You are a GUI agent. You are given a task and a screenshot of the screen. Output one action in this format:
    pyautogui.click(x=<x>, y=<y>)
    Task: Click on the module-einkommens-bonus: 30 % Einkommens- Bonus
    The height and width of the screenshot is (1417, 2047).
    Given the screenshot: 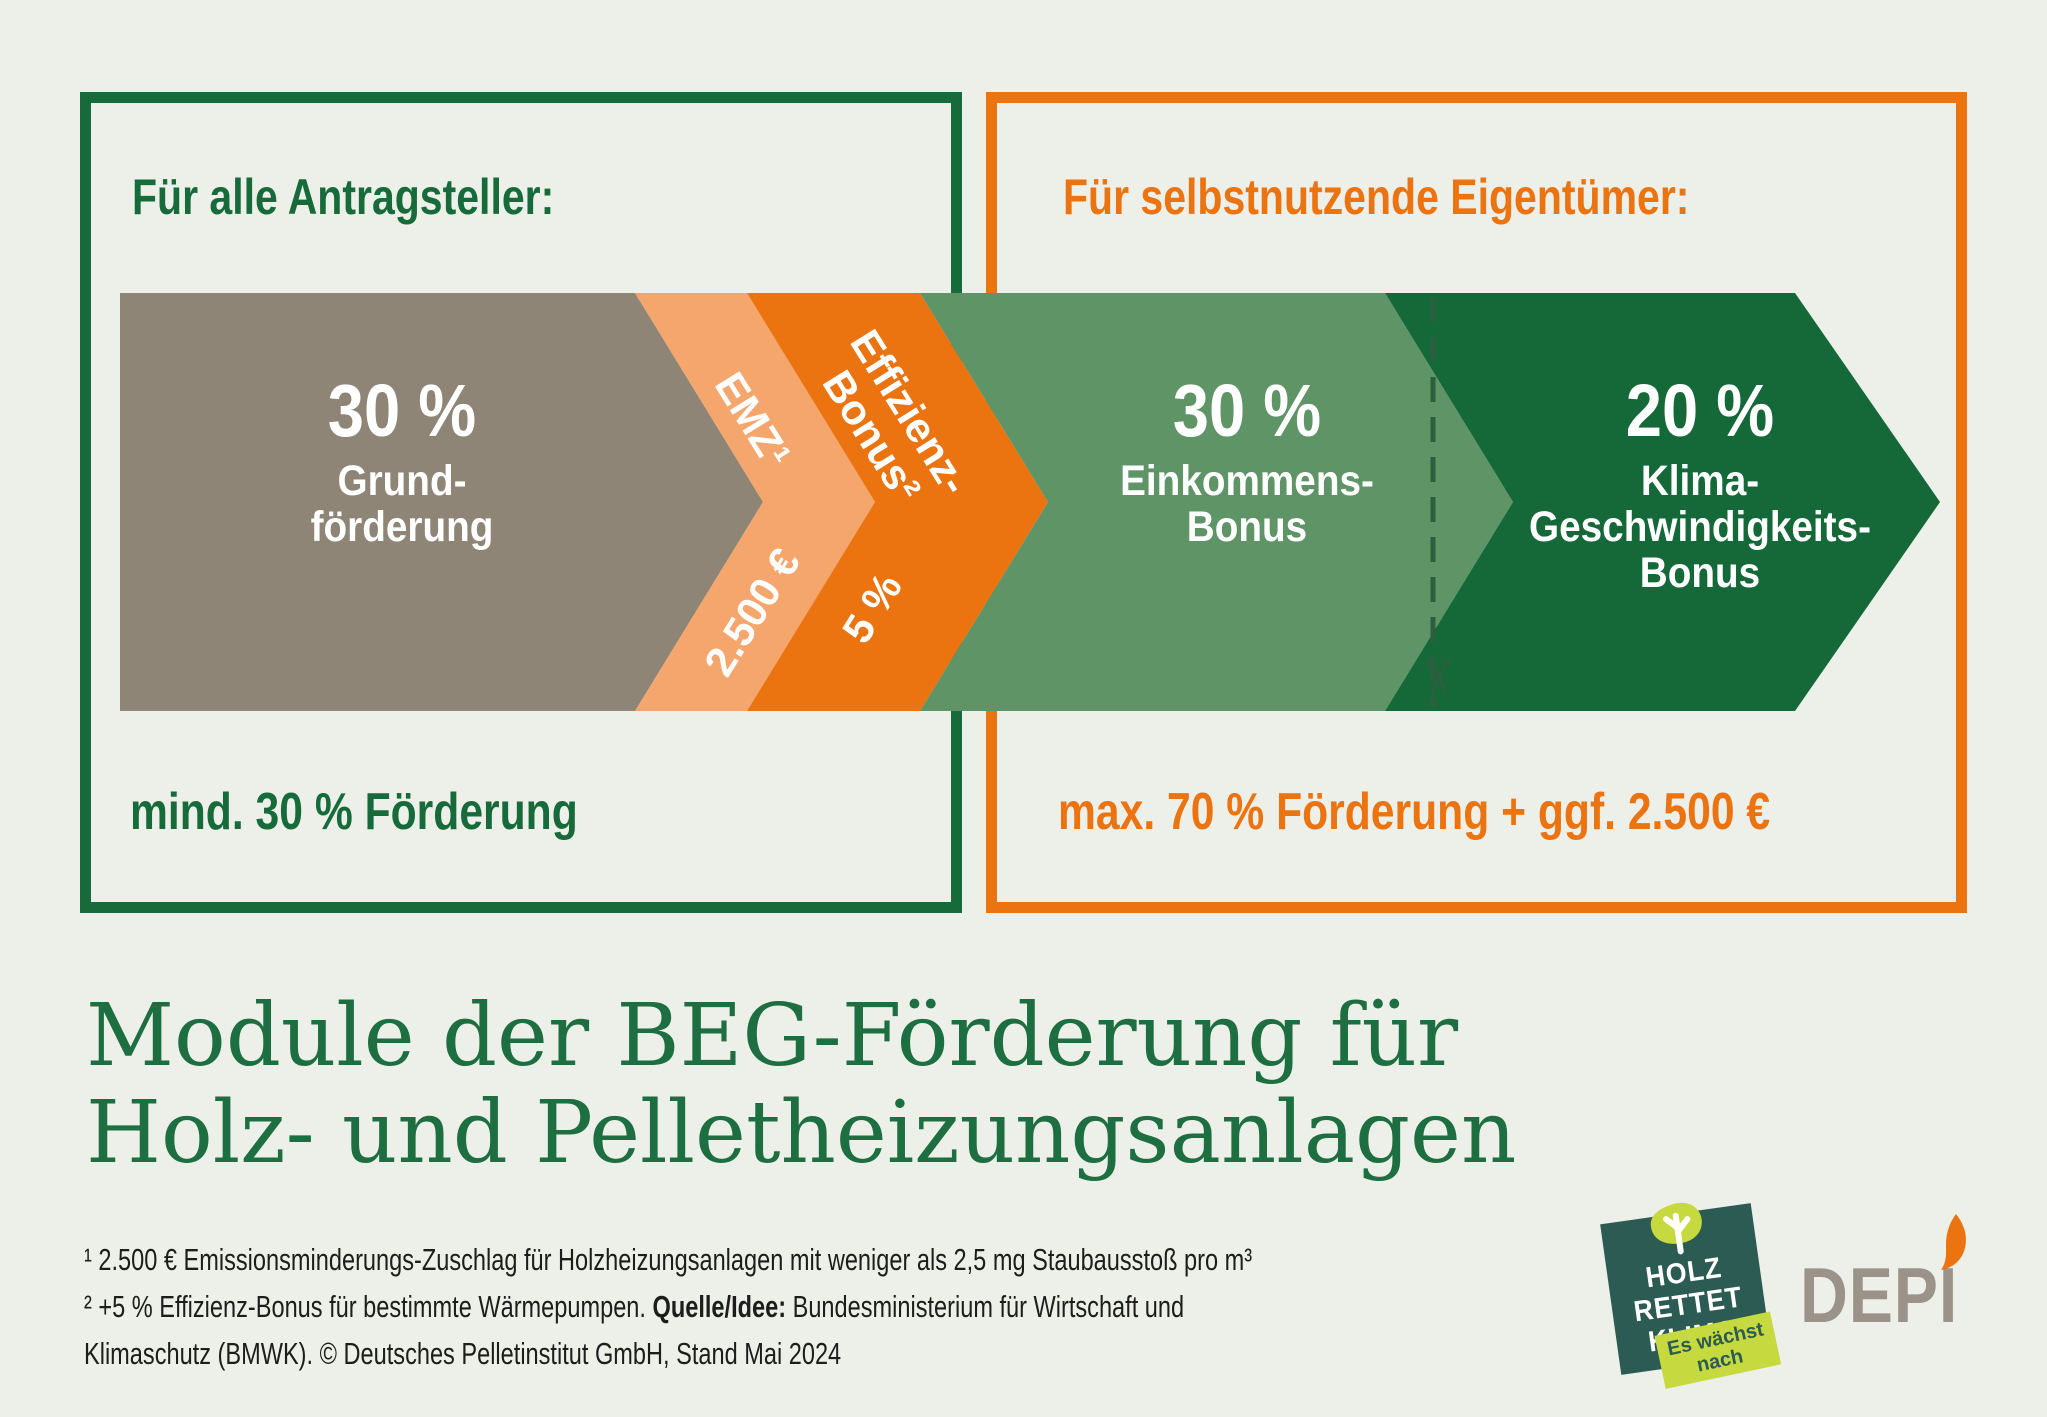 What is the action you would take?
    pyautogui.click(x=1247, y=460)
    